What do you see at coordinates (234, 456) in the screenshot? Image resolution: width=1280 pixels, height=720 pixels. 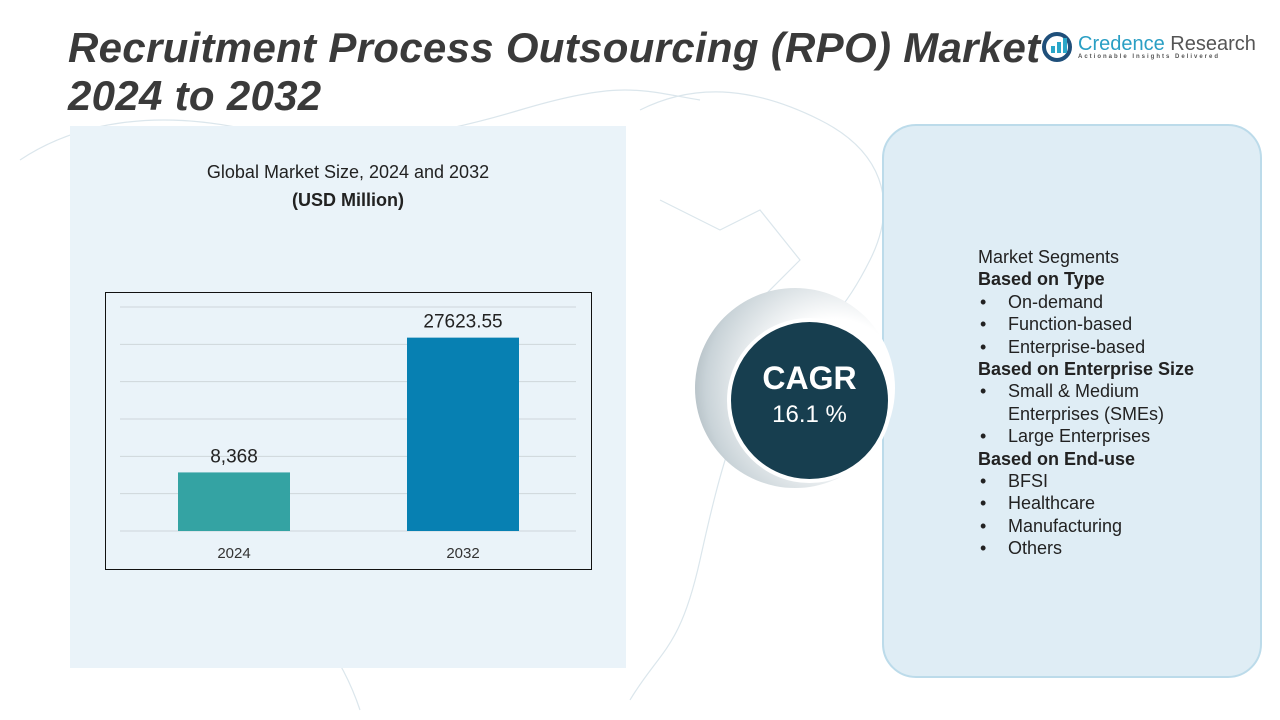 I see `data-label: 8,368` at bounding box center [234, 456].